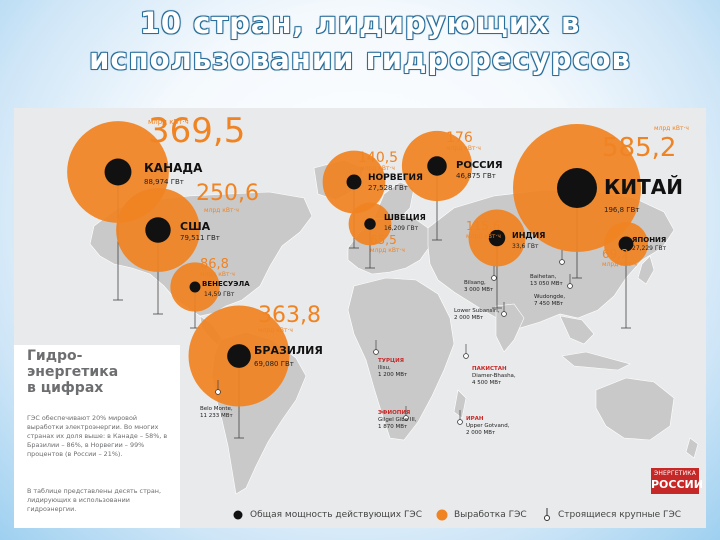 The width and height of the screenshot is (720, 540). I want to click on legend-production-label: Выработка ГЭС, so click(490, 515).